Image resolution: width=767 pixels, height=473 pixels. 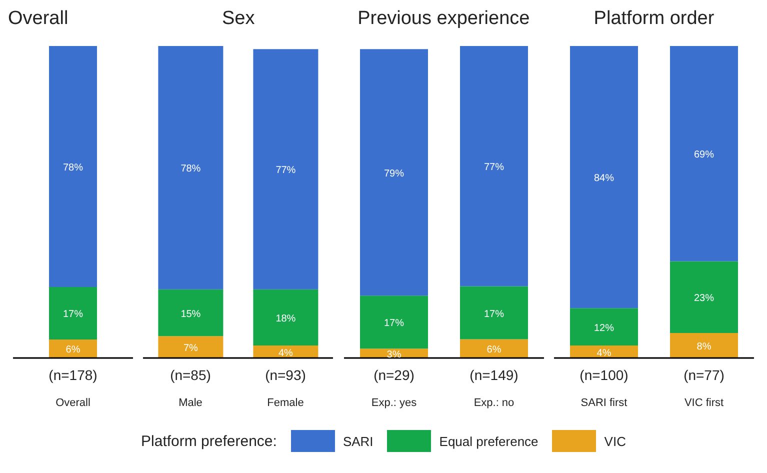 I want to click on chart-title: Previous experience, so click(x=443, y=19).